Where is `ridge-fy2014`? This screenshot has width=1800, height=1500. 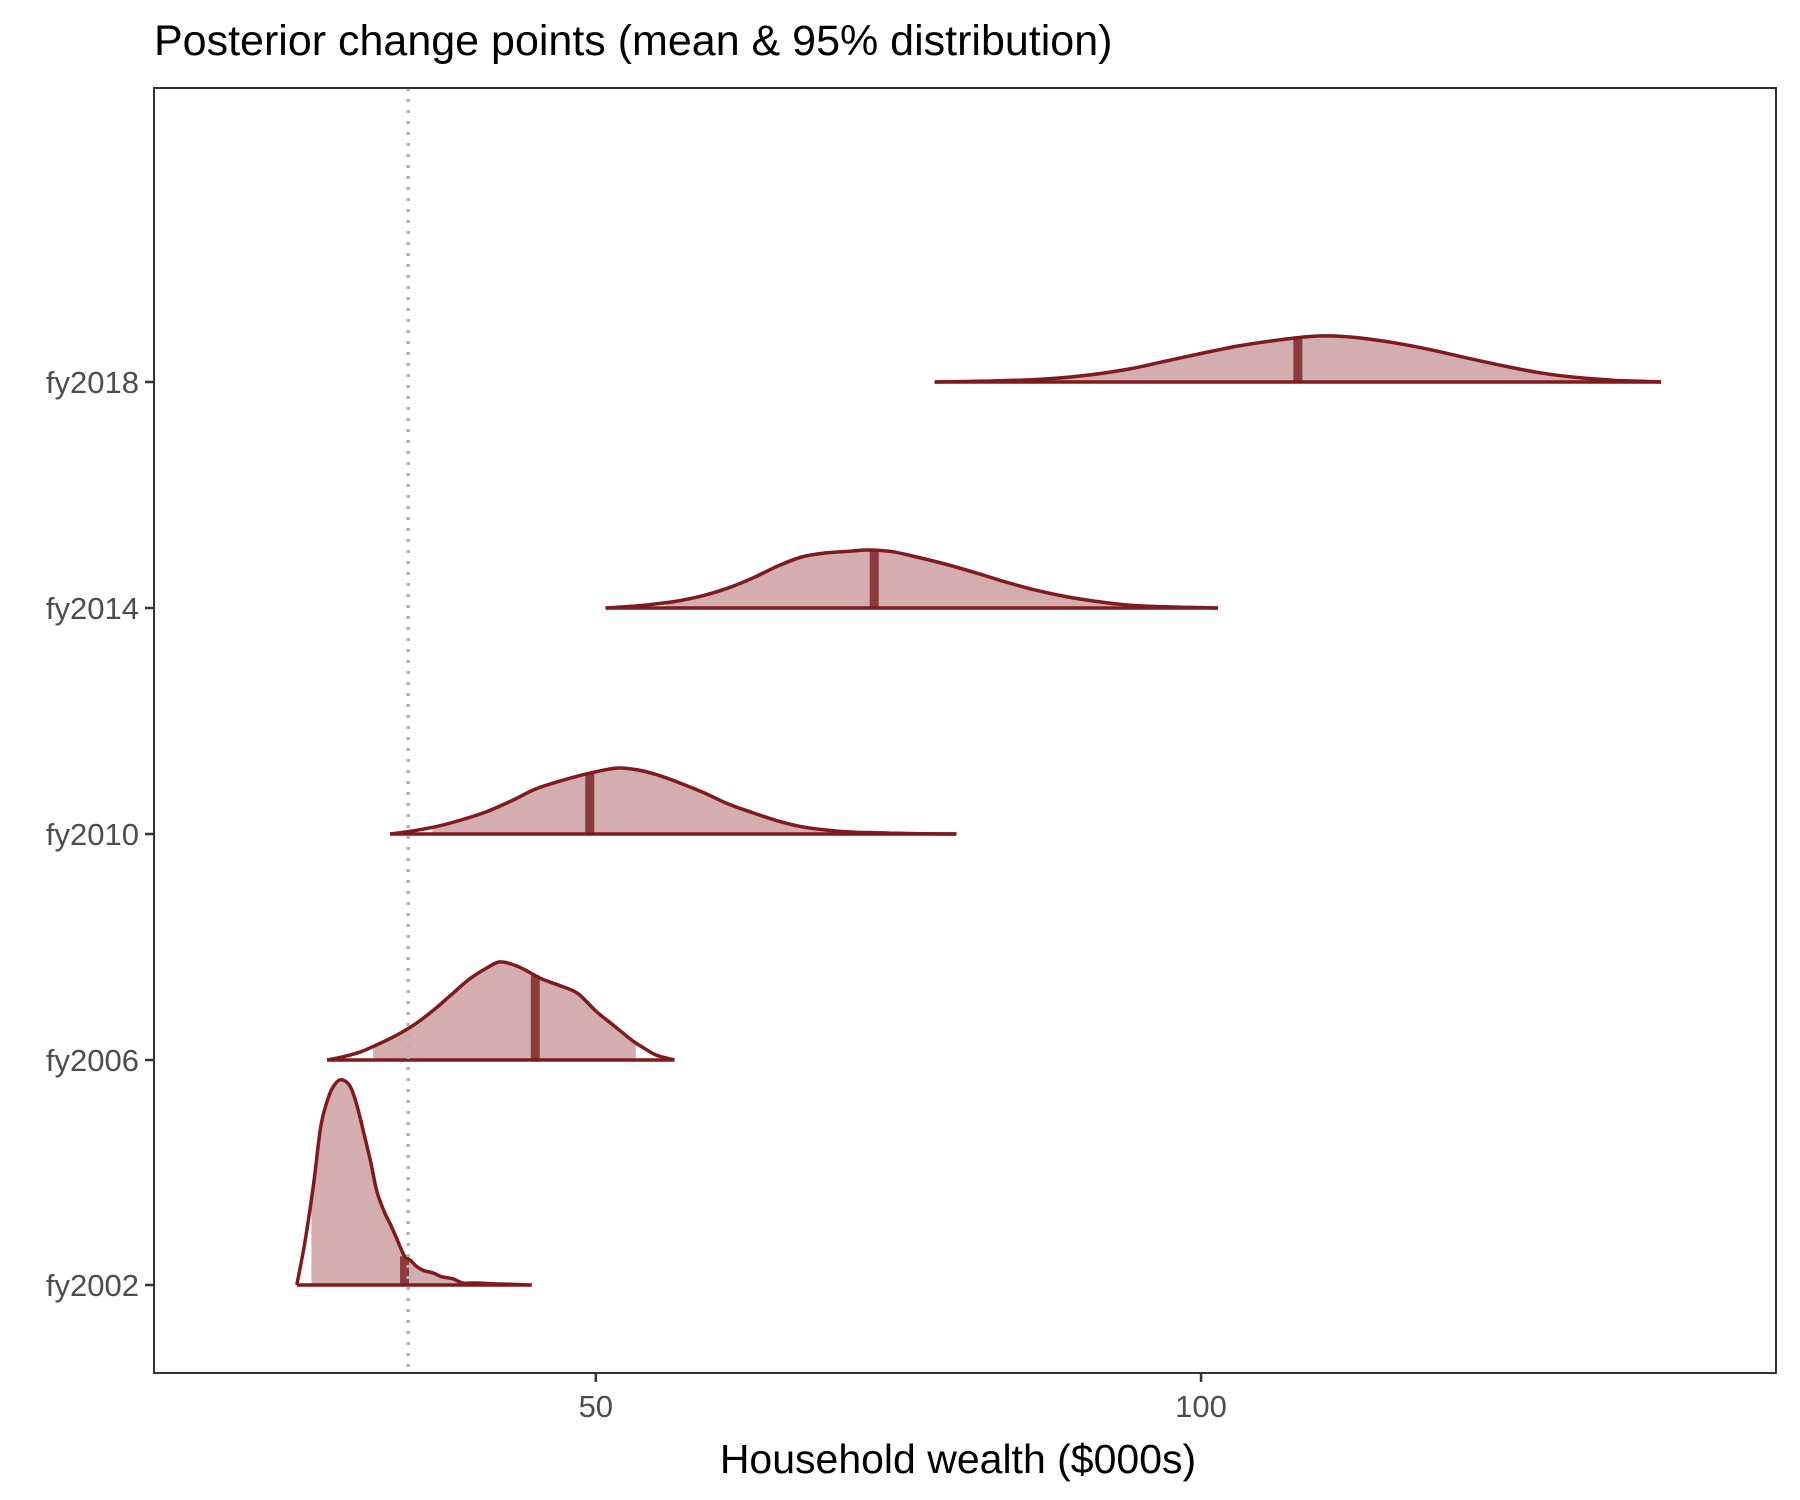
ridge-fy2014 is located at coordinates (912, 579).